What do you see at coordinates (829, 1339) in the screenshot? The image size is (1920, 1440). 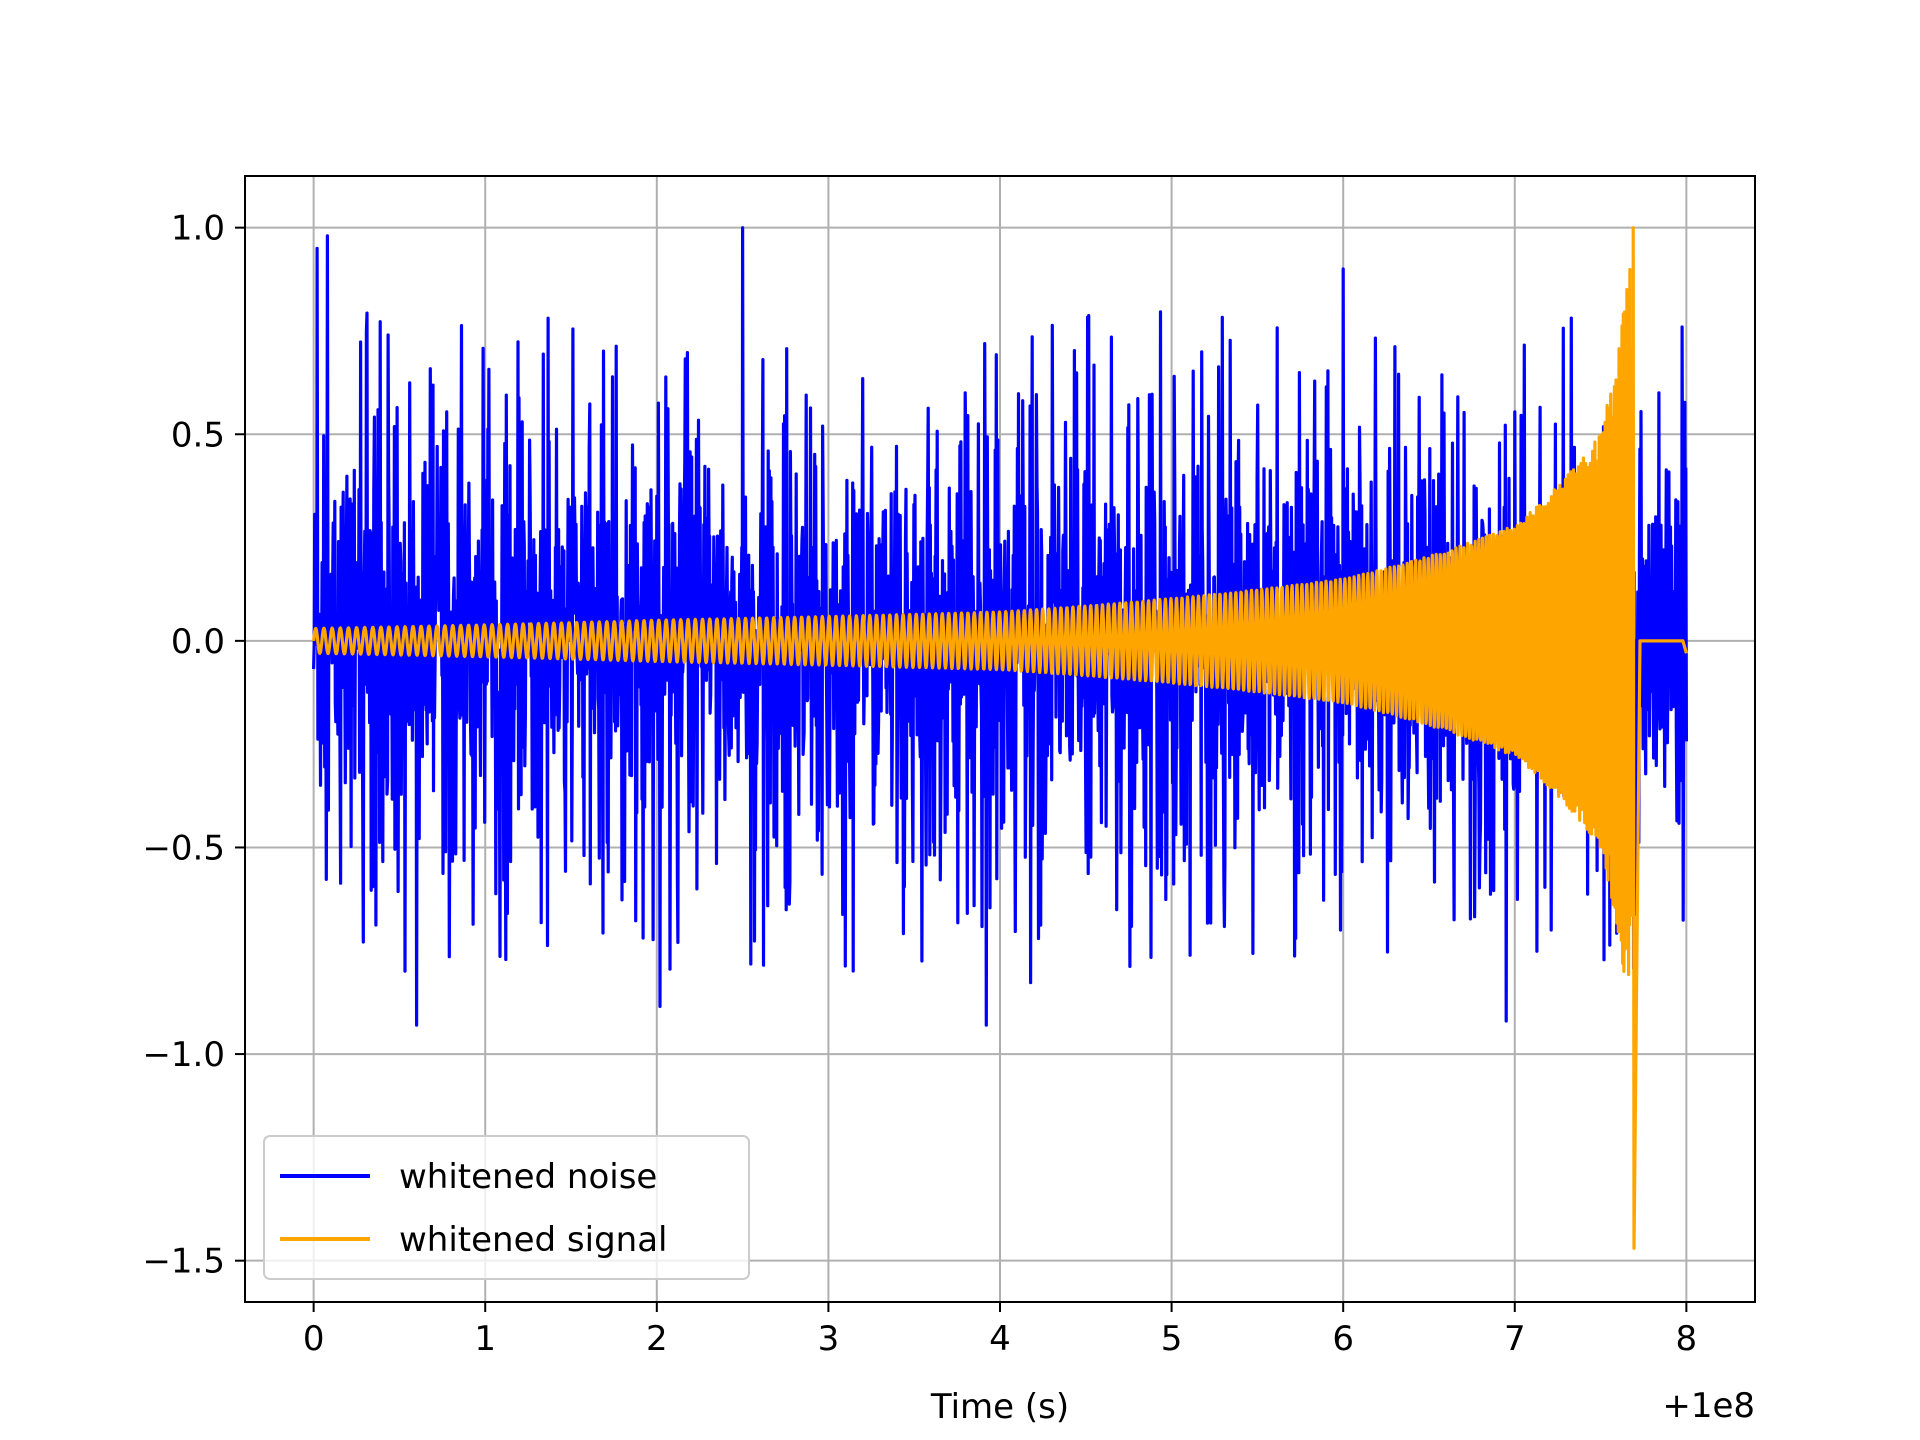 I see `x-tick-label: 3` at bounding box center [829, 1339].